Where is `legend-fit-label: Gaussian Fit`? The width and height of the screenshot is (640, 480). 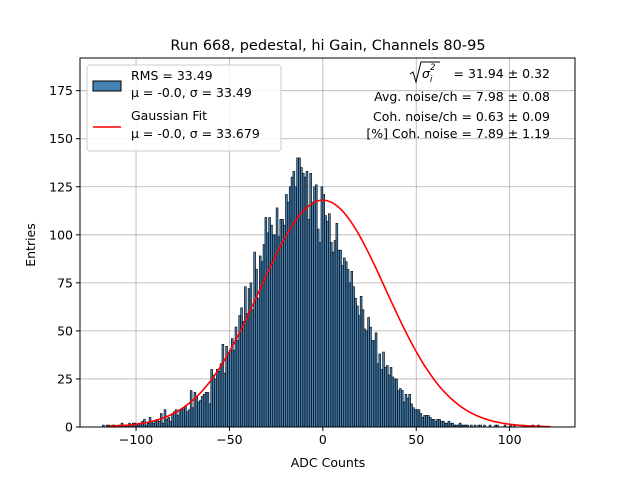 legend-fit-label: Gaussian Fit is located at coordinates (169, 115).